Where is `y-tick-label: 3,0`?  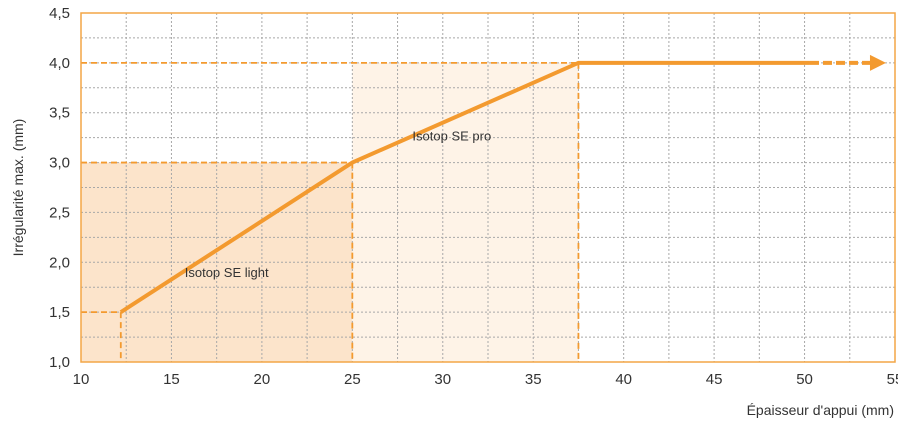 y-tick-label: 3,0 is located at coordinates (59, 163).